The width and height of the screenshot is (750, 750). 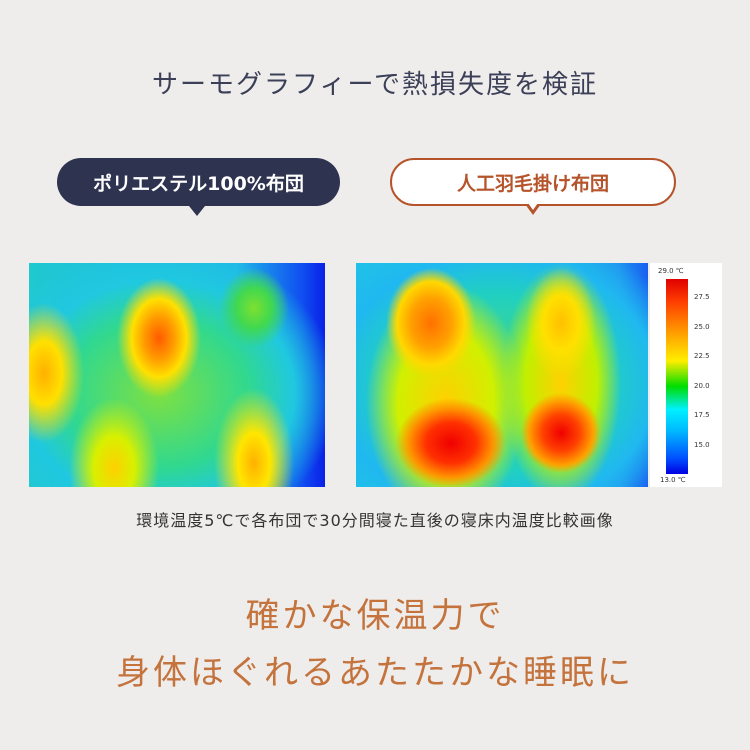 I want to click on artificial-down-label: 人工羽毛掛け布団, so click(x=533, y=182).